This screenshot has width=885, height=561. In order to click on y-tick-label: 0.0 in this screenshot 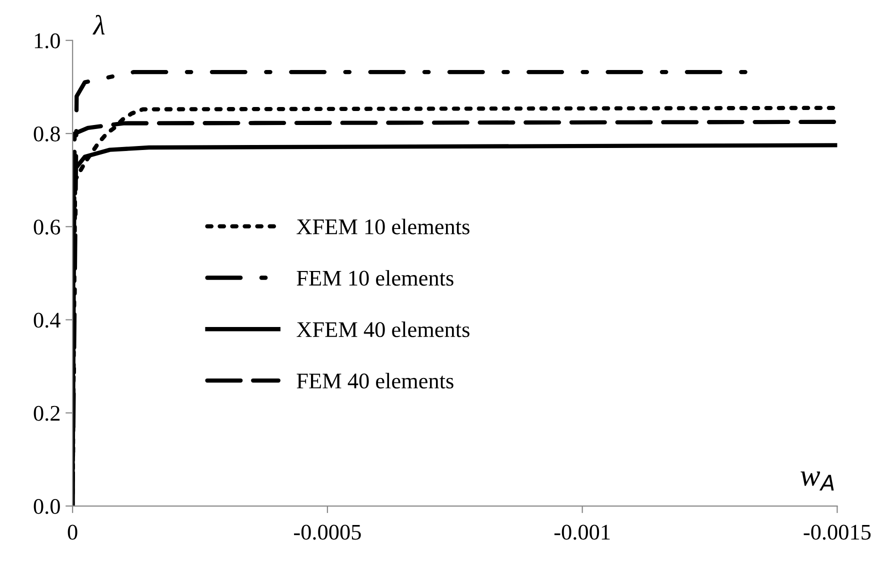, I will do `click(47, 506)`.